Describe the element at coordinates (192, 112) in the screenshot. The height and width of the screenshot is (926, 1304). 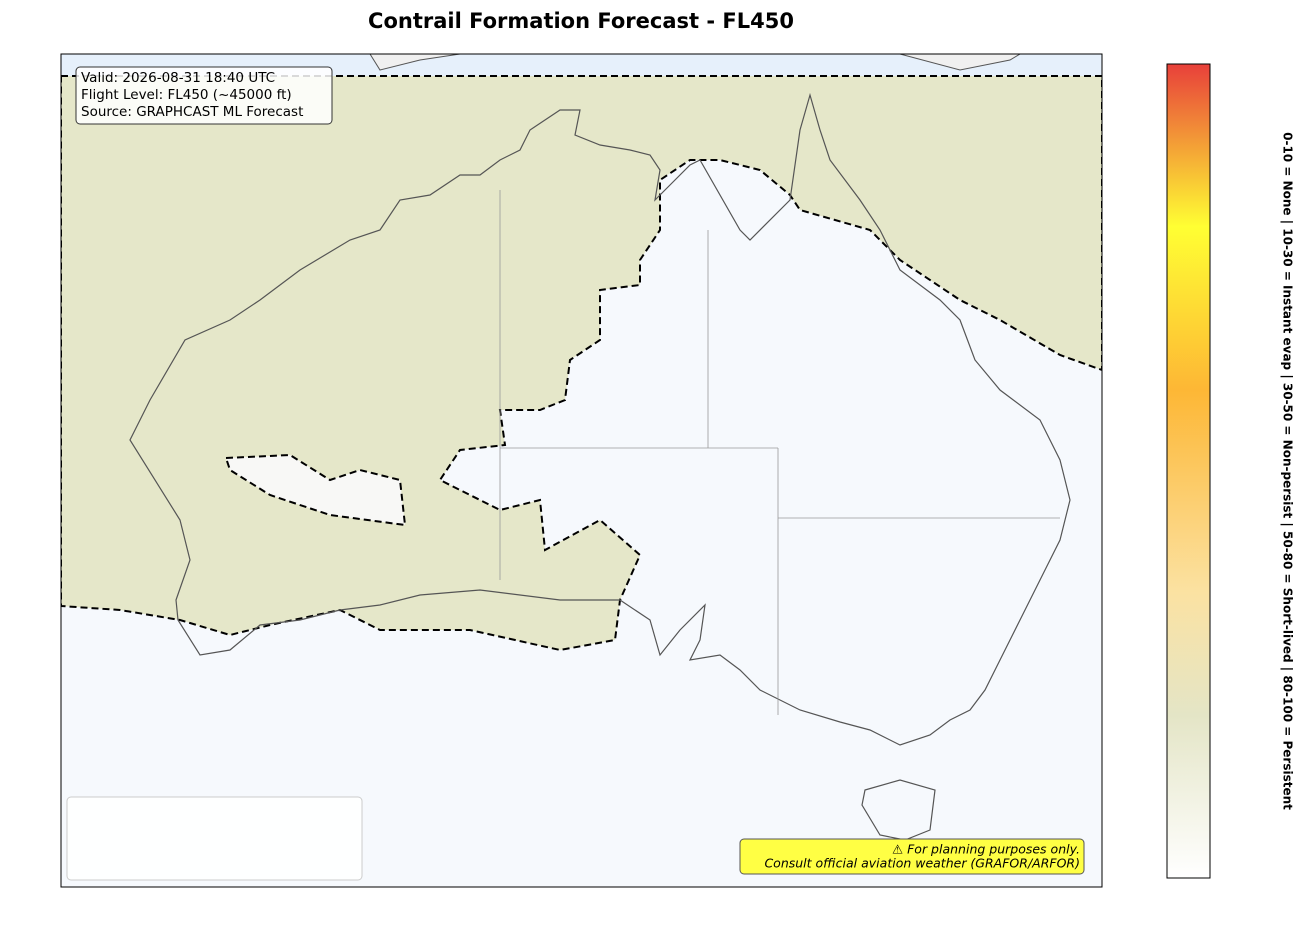
I see `info-line: Source: GRAPHCAST ML Forecast` at that location.